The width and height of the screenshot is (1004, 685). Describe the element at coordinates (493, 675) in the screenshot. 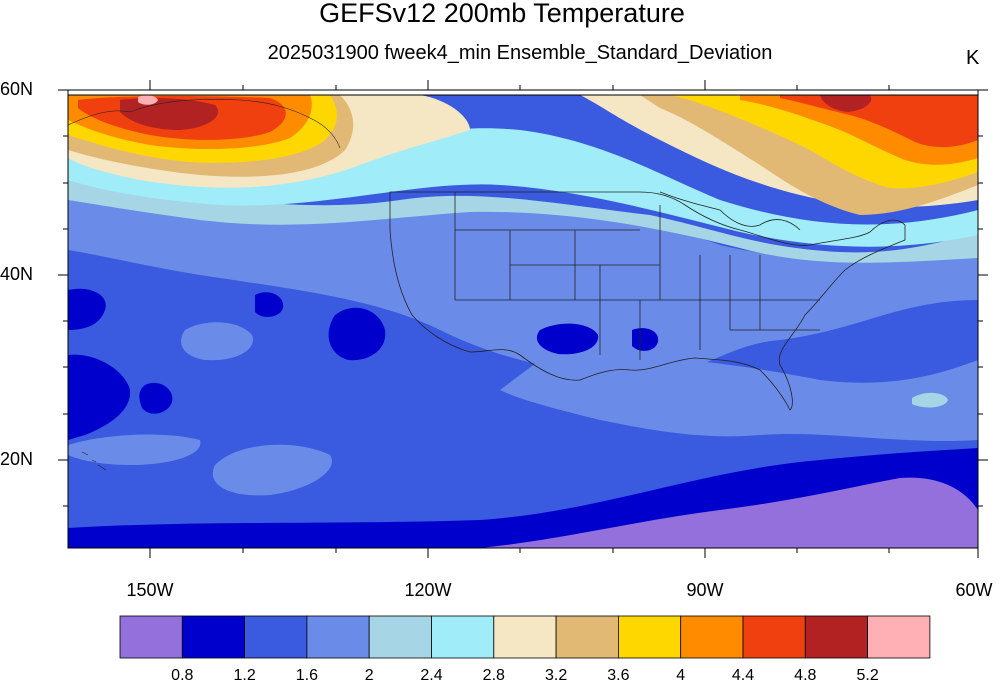

I see `colorbar-label: 2.8` at that location.